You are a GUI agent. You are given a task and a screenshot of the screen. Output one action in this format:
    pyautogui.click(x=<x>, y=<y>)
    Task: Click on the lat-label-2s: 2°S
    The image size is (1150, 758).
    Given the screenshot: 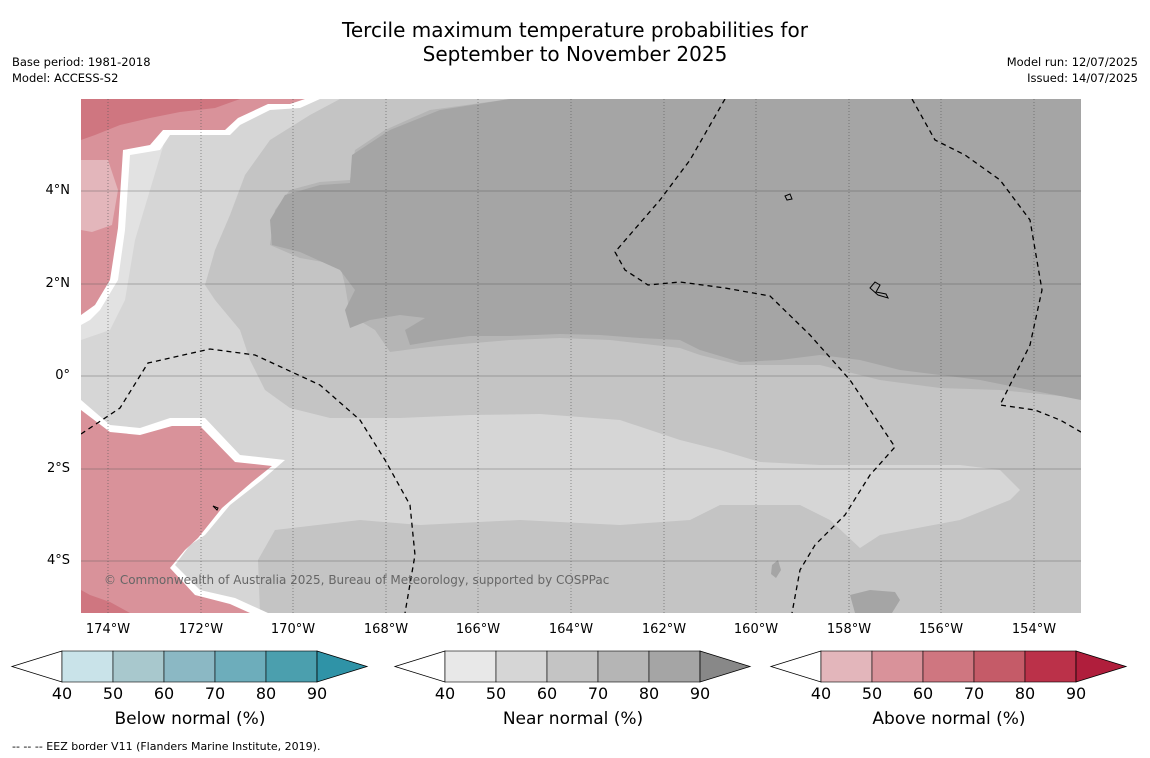 What is the action you would take?
    pyautogui.click(x=58, y=468)
    